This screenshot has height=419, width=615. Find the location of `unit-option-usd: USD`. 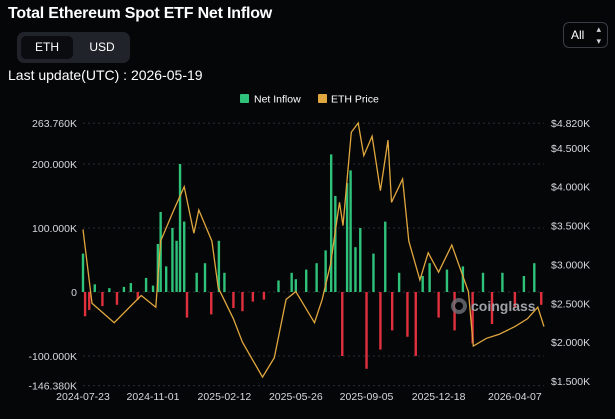

unit-option-usd: USD is located at coordinates (102, 47).